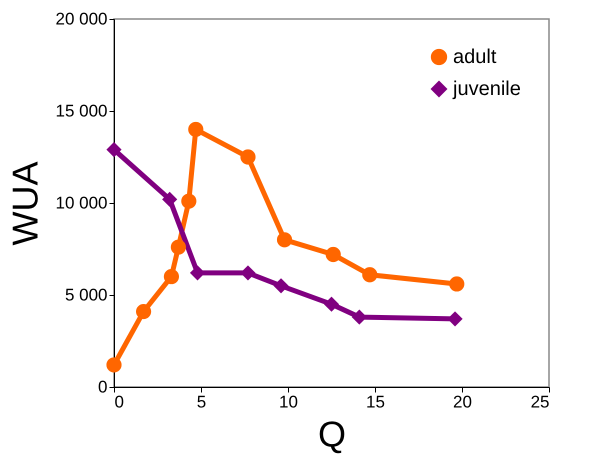 This screenshot has width=608, height=456. Describe the element at coordinates (332, 434) in the screenshot. I see `x-axis-title: Q` at that location.